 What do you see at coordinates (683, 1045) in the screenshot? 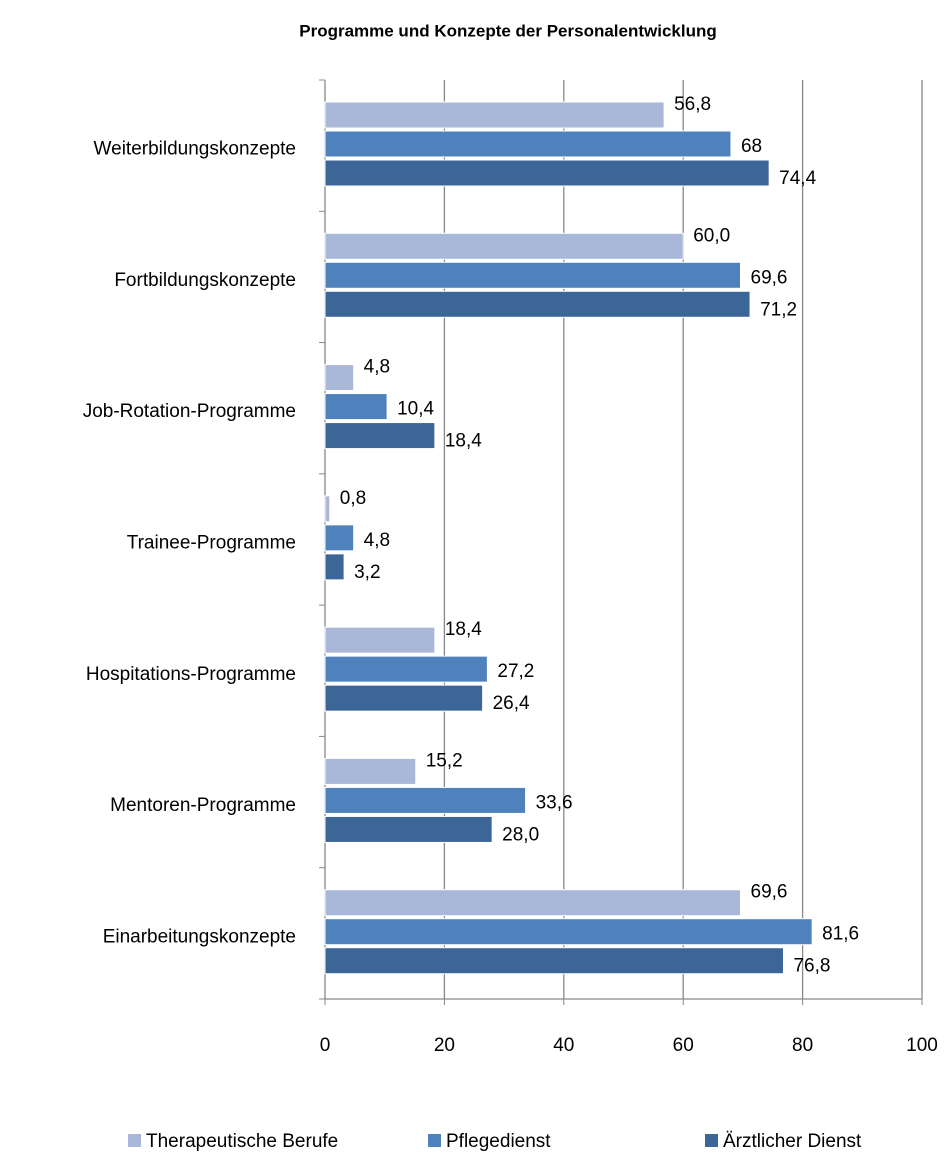
I see `x-tick-label: 60` at bounding box center [683, 1045].